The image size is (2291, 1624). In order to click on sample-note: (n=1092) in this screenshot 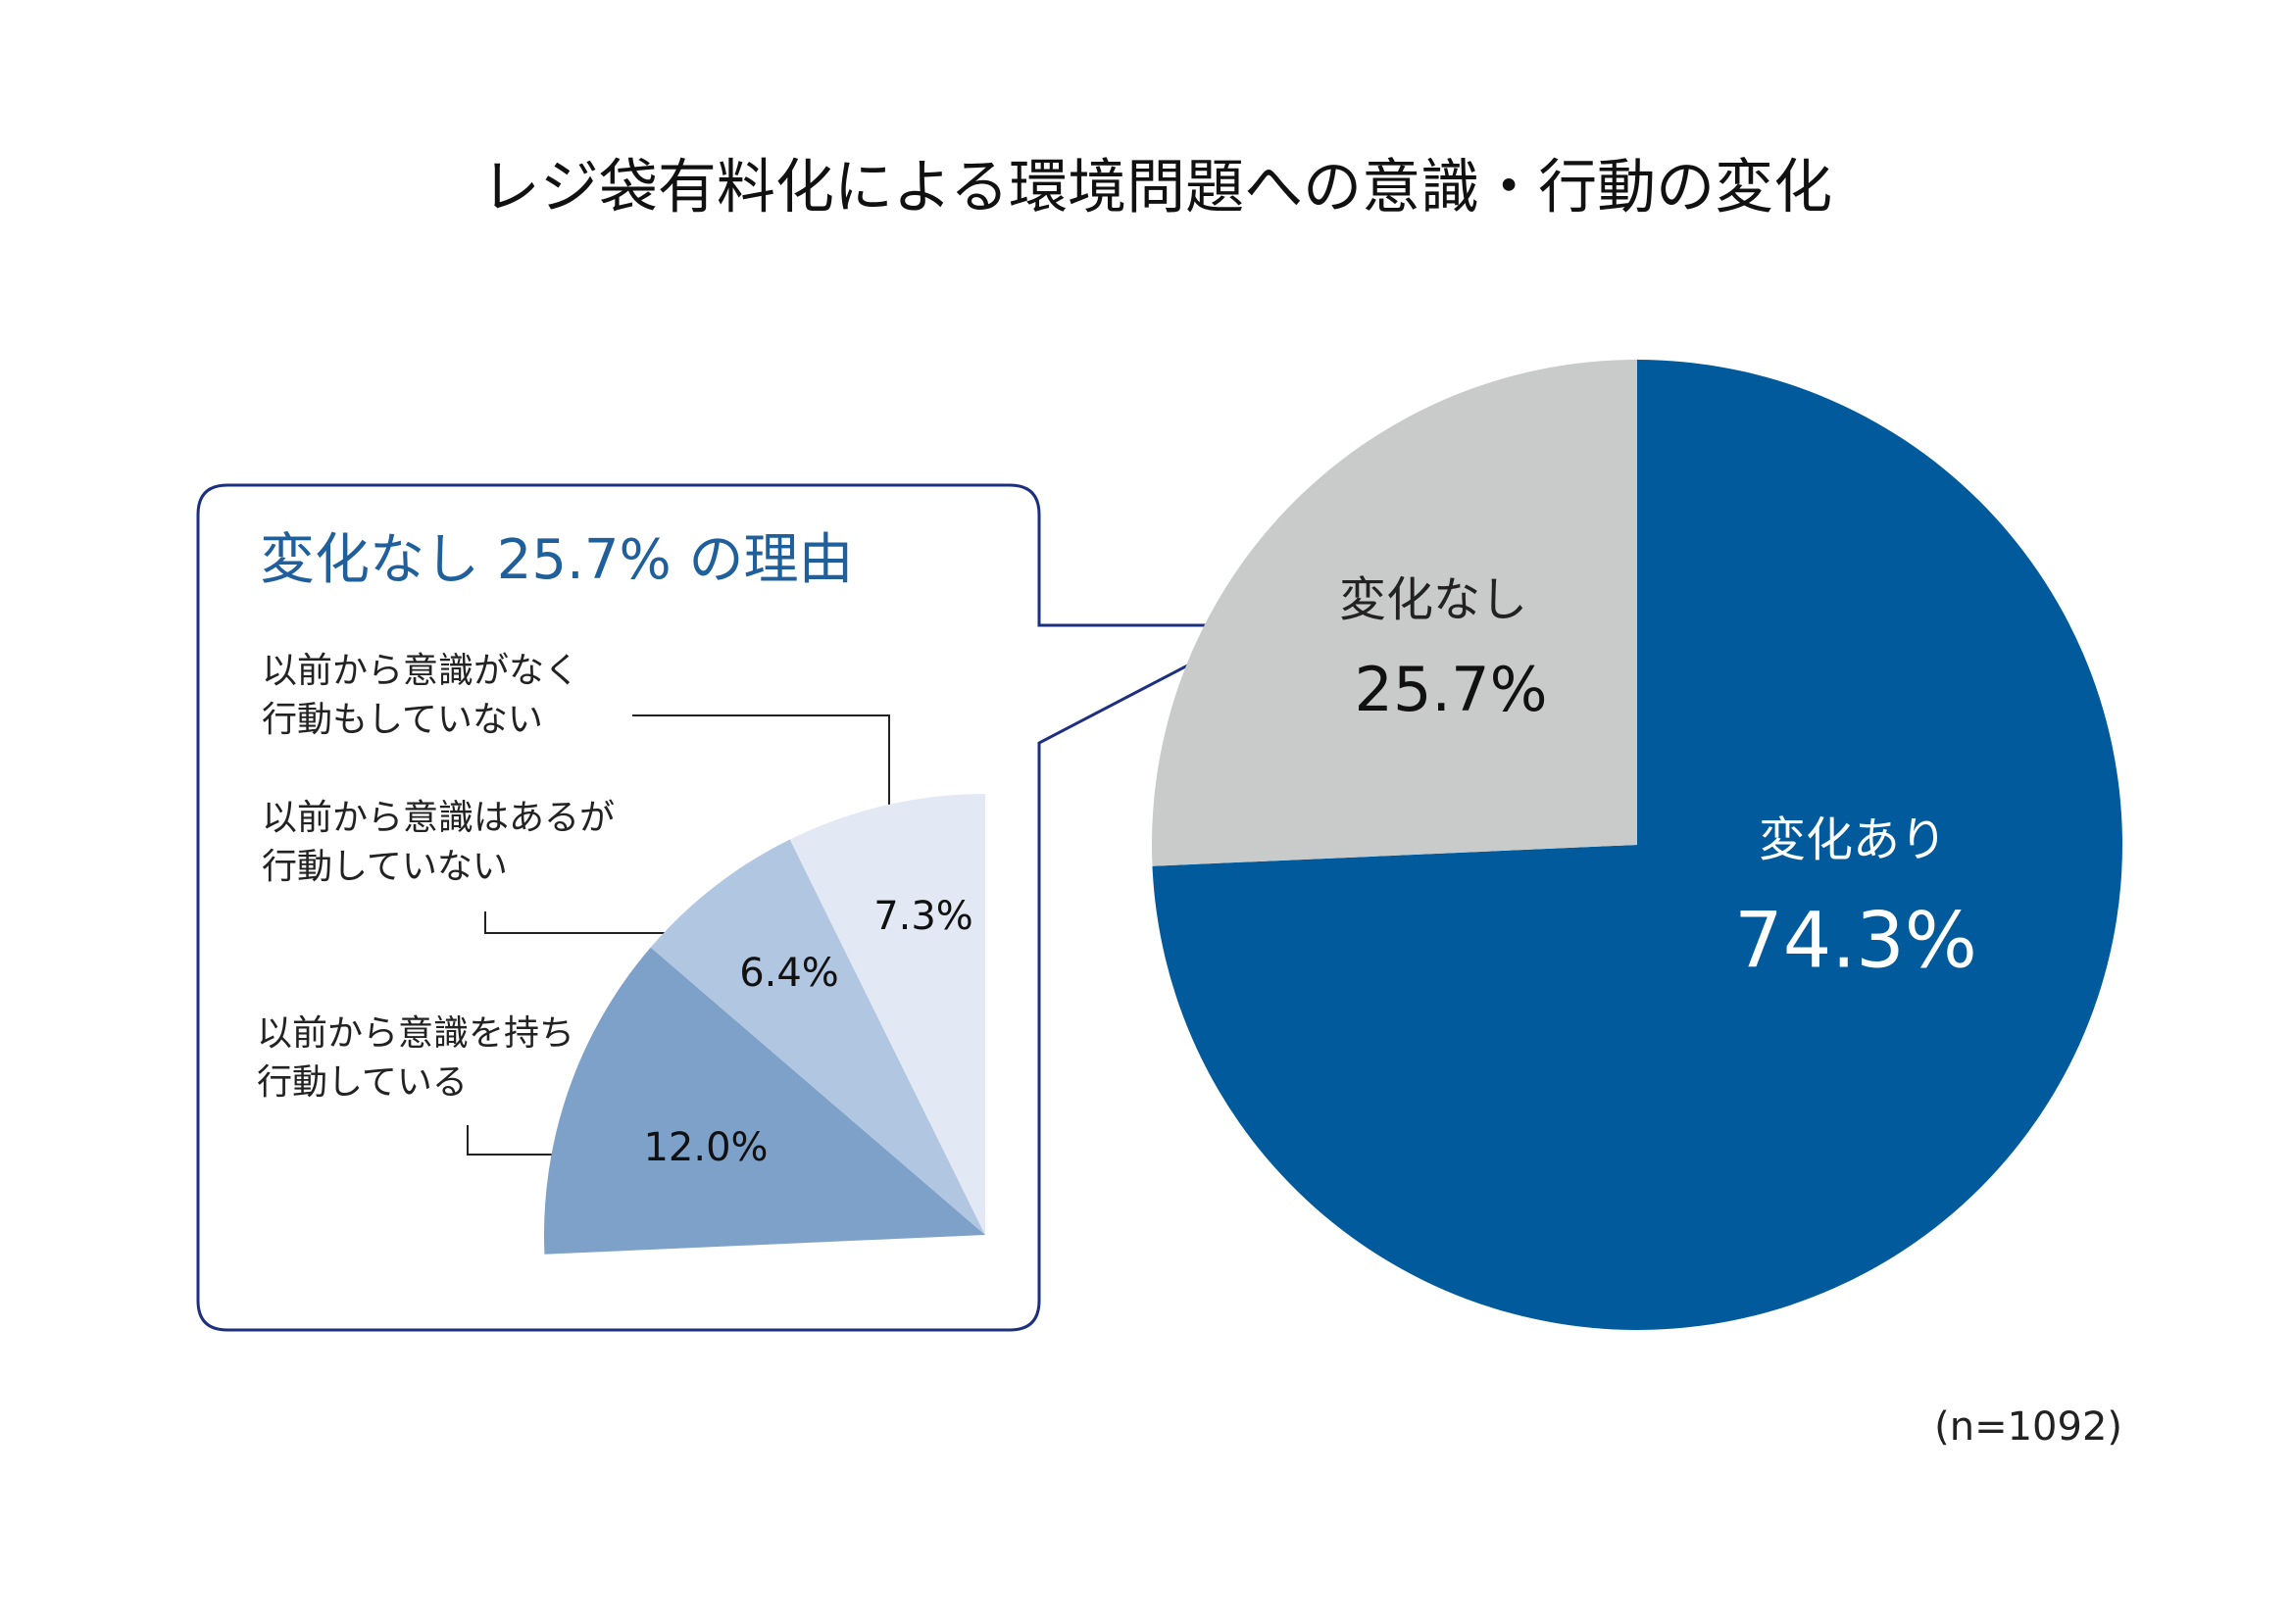, I will do `click(2028, 1427)`.